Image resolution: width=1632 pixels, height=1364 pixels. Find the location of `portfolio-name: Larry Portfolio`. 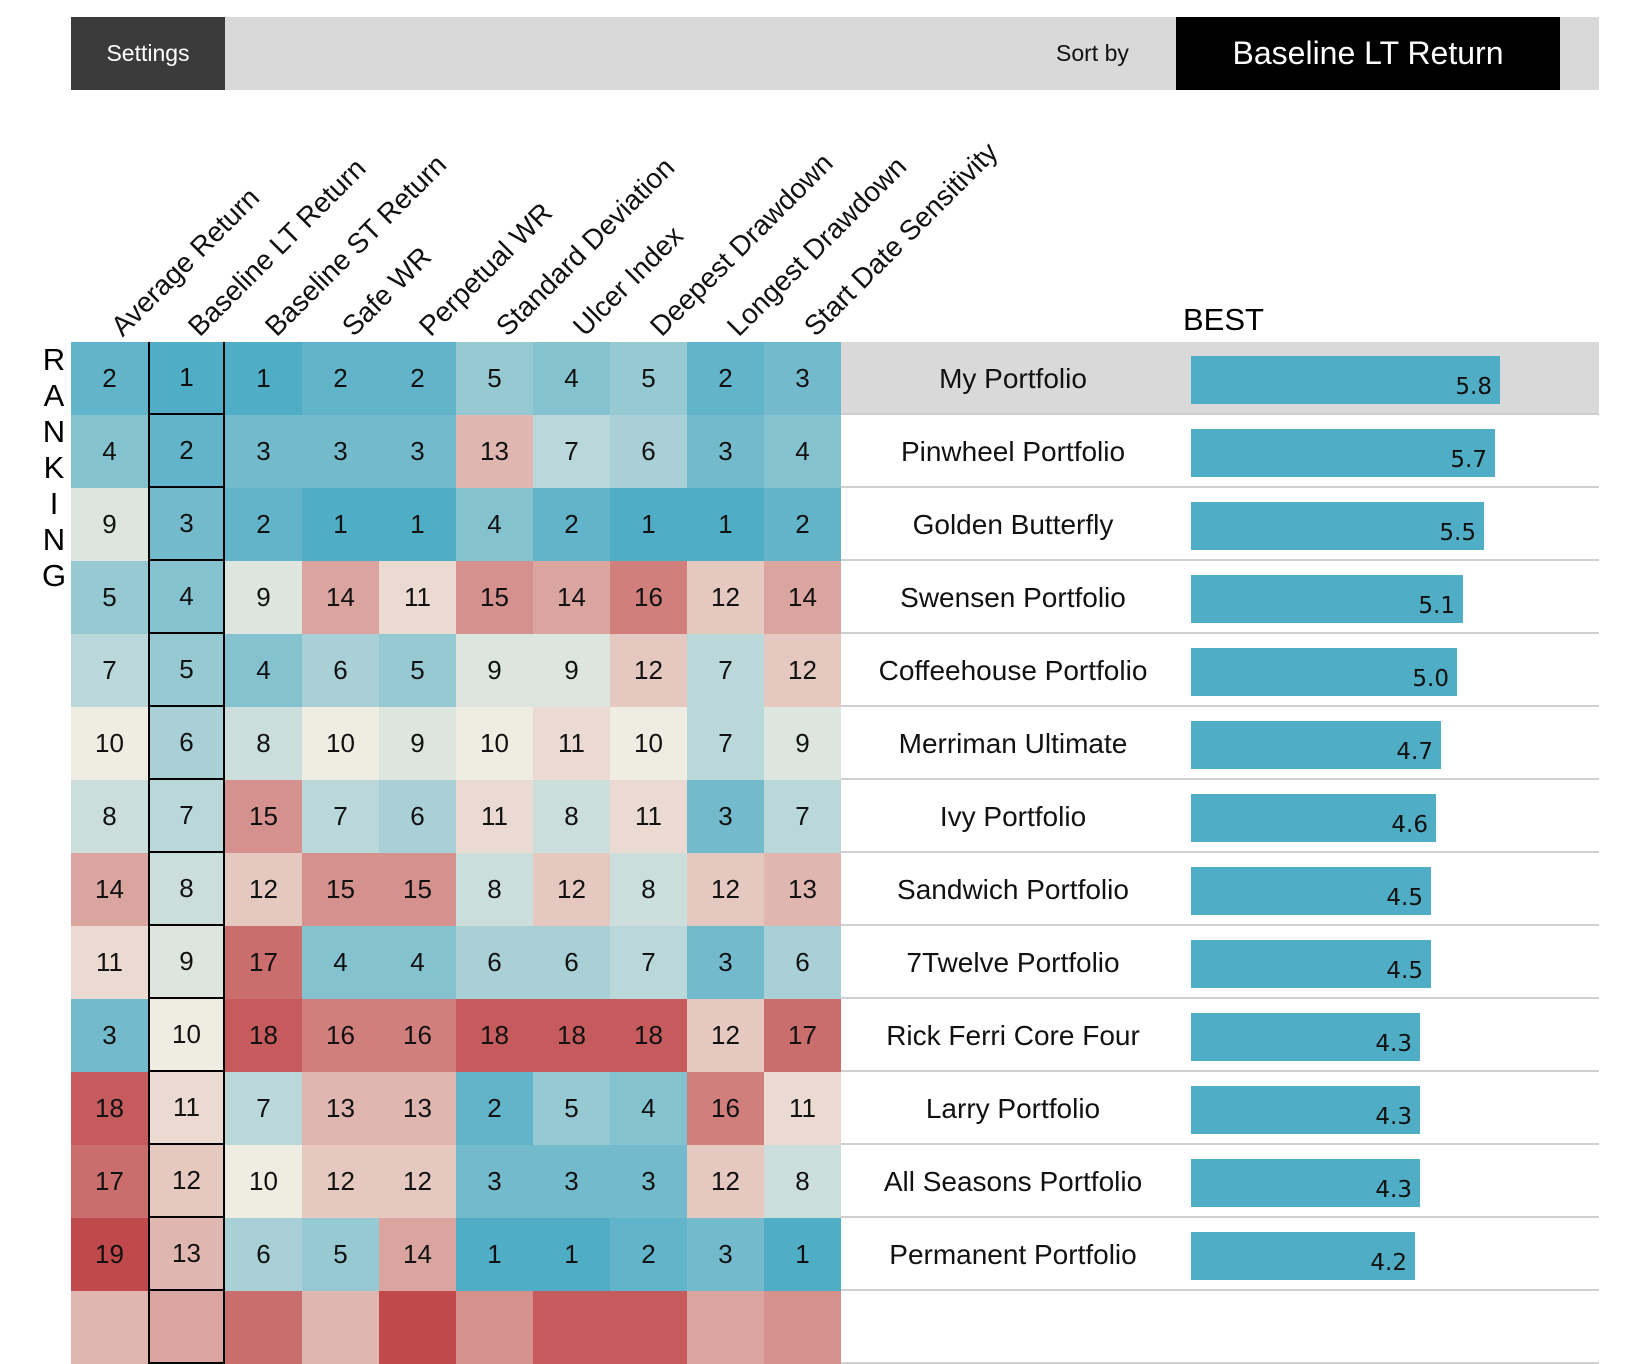

portfolio-name: Larry Portfolio is located at coordinates (1013, 1108).